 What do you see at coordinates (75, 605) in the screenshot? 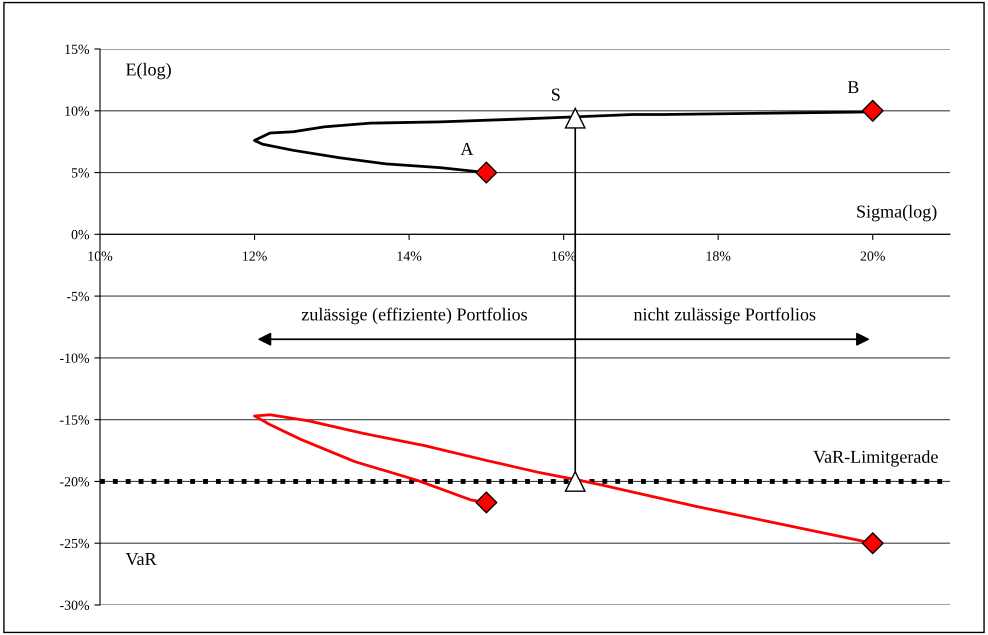
I see `y-tick-label: -30%` at bounding box center [75, 605].